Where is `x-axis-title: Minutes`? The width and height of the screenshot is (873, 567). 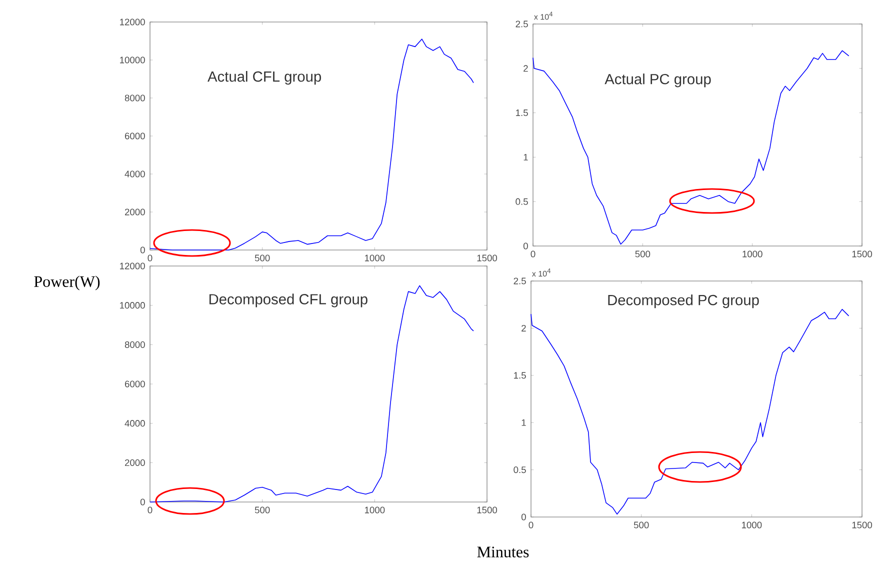
x-axis-title: Minutes is located at coordinates (503, 552).